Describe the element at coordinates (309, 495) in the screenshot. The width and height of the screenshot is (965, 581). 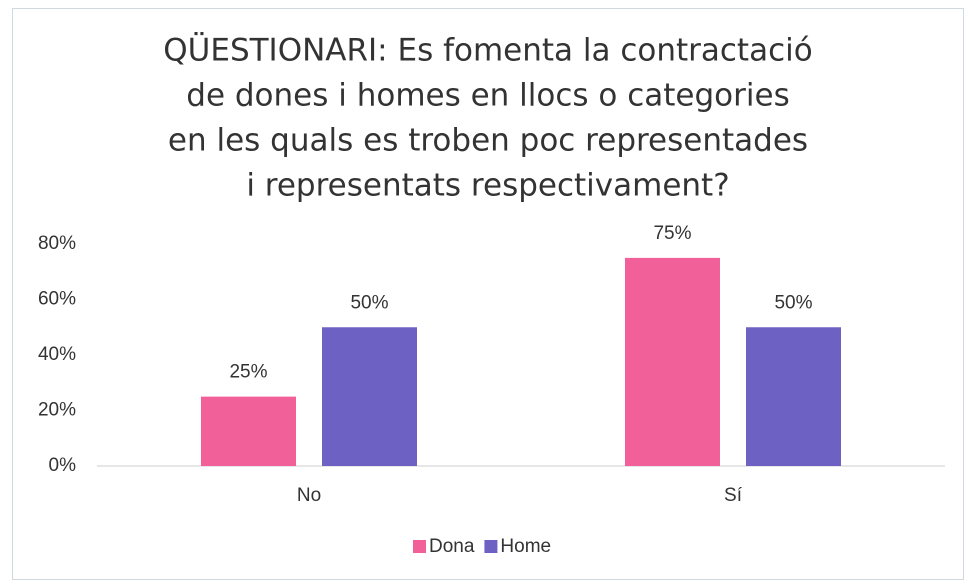
I see `x-tick-label: No` at that location.